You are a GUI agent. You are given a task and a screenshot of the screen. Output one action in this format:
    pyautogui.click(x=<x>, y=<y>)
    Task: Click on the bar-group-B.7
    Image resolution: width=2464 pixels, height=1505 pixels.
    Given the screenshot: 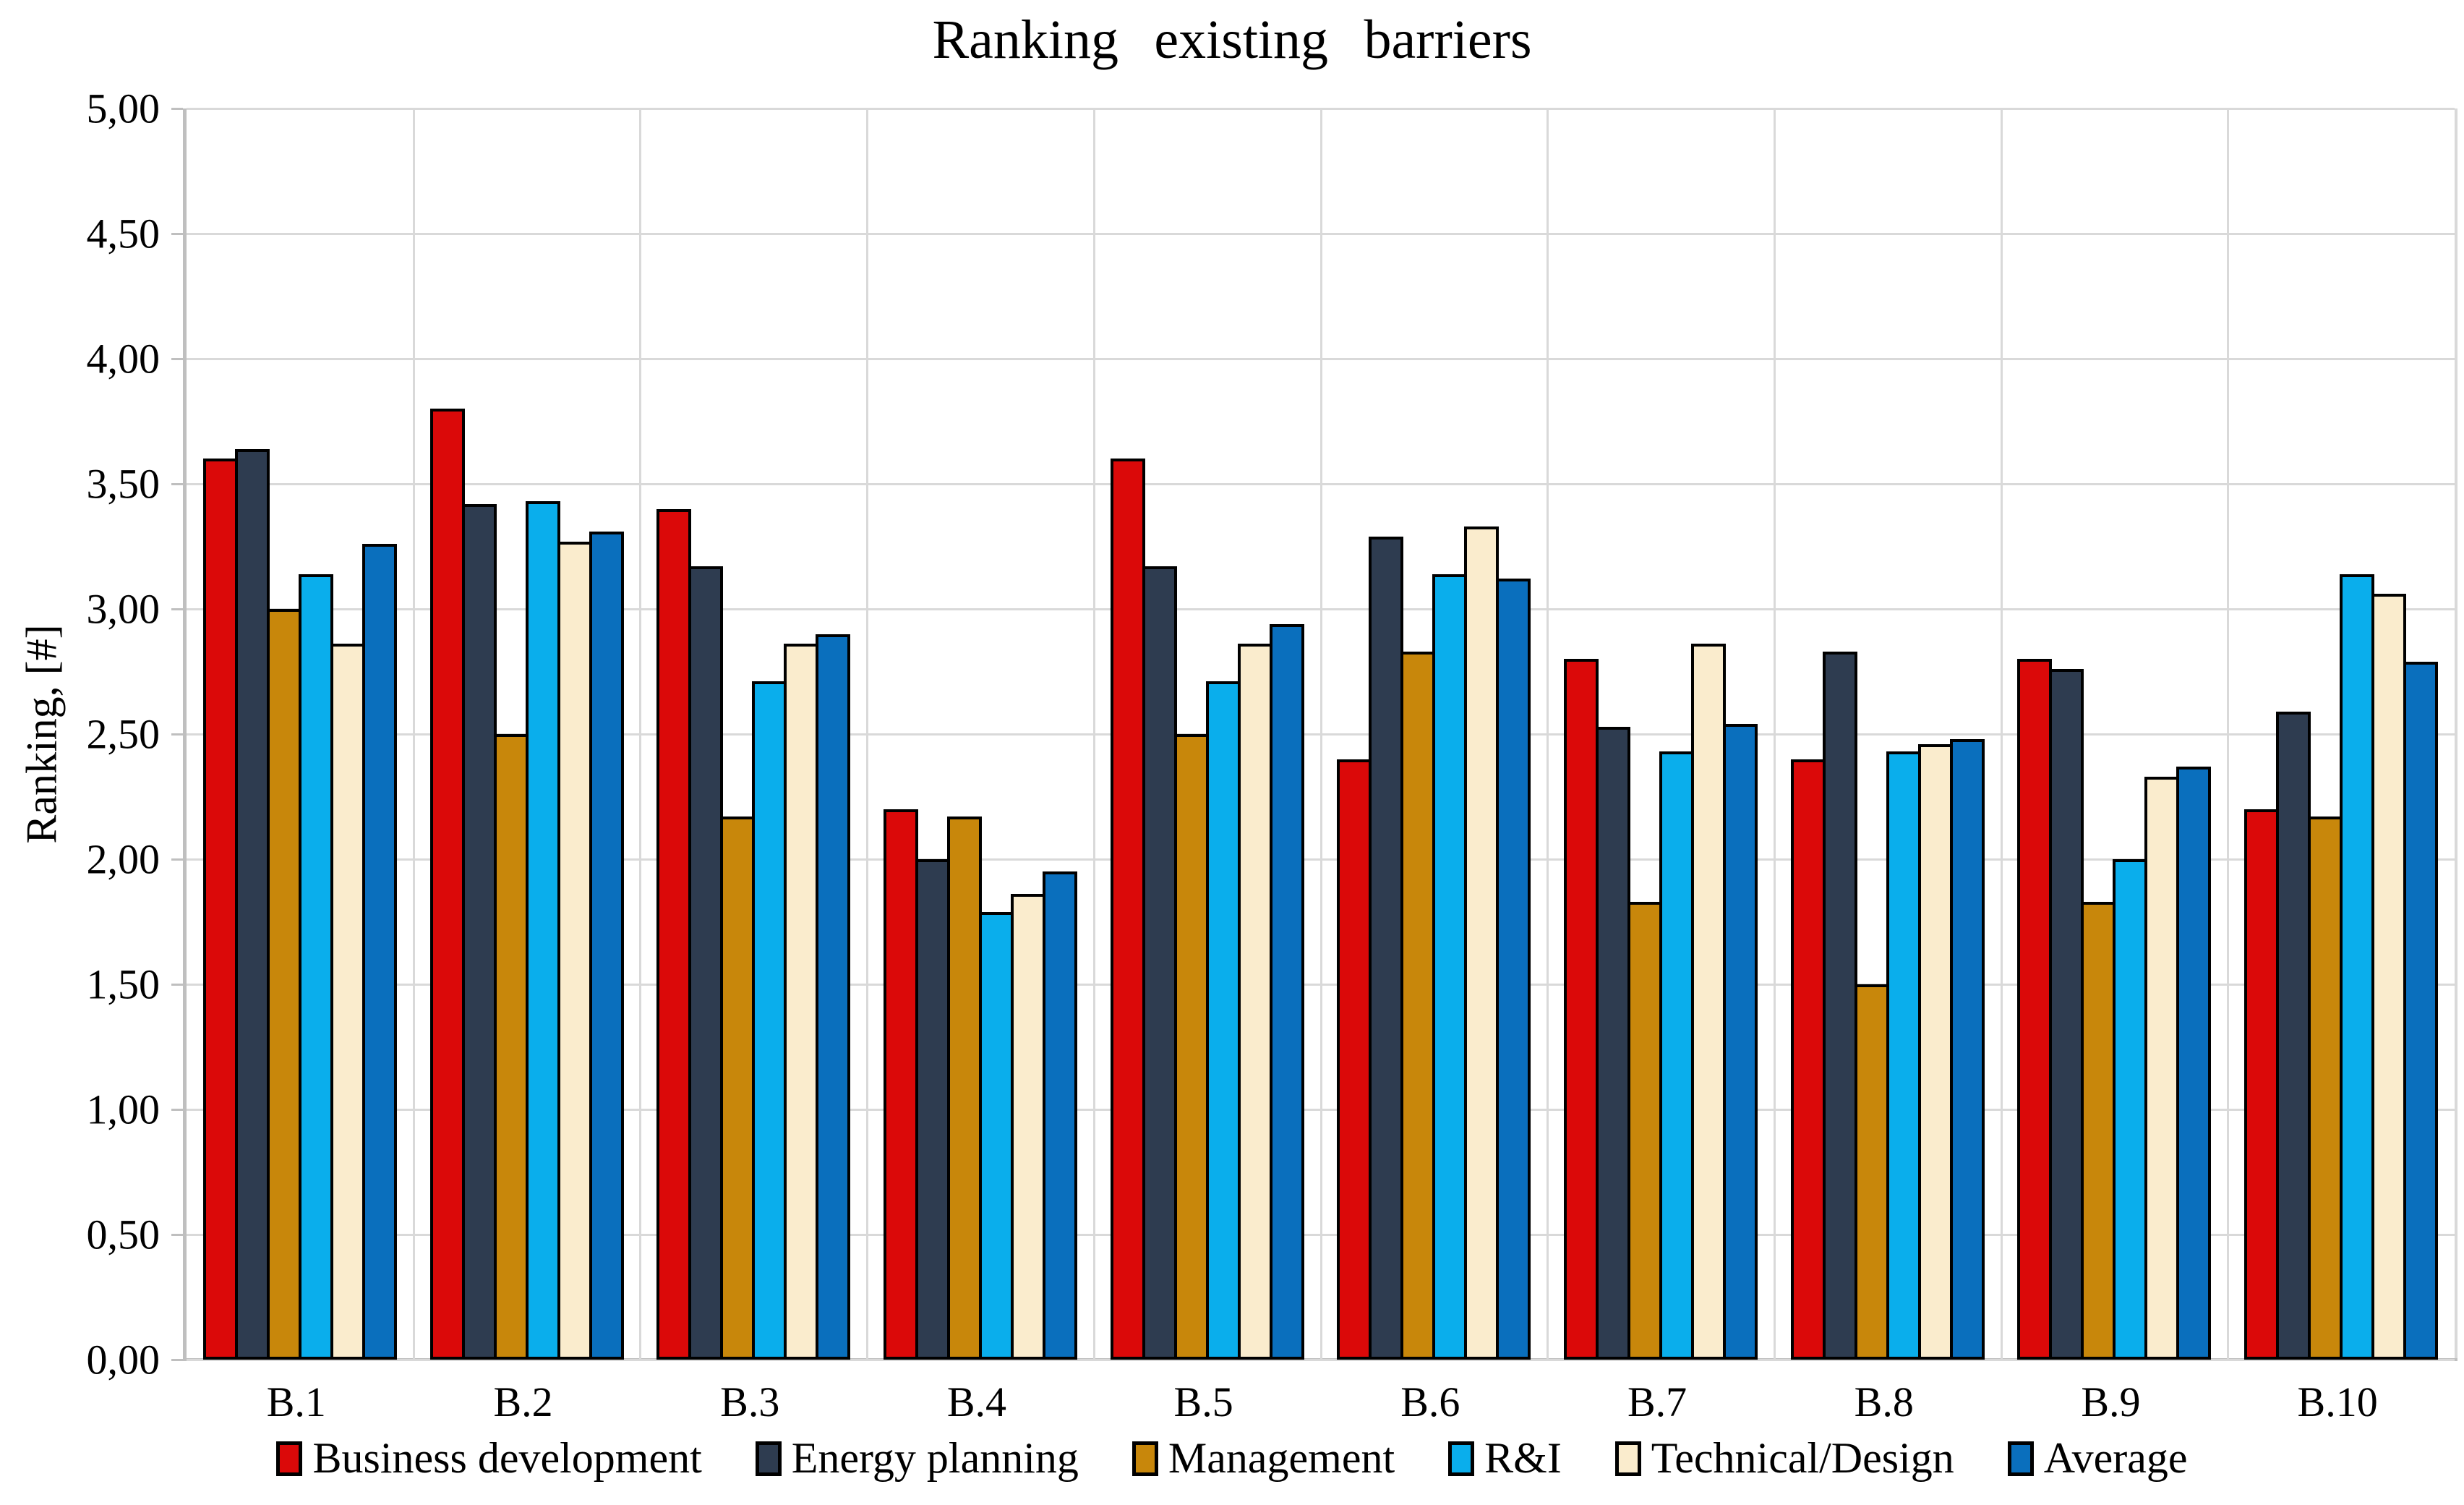 What is the action you would take?
    pyautogui.click(x=1660, y=734)
    